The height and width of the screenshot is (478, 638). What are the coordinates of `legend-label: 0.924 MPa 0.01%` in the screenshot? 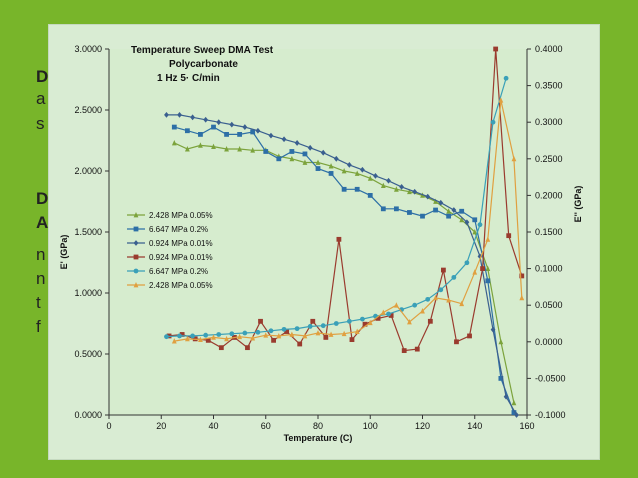 It's located at (181, 243).